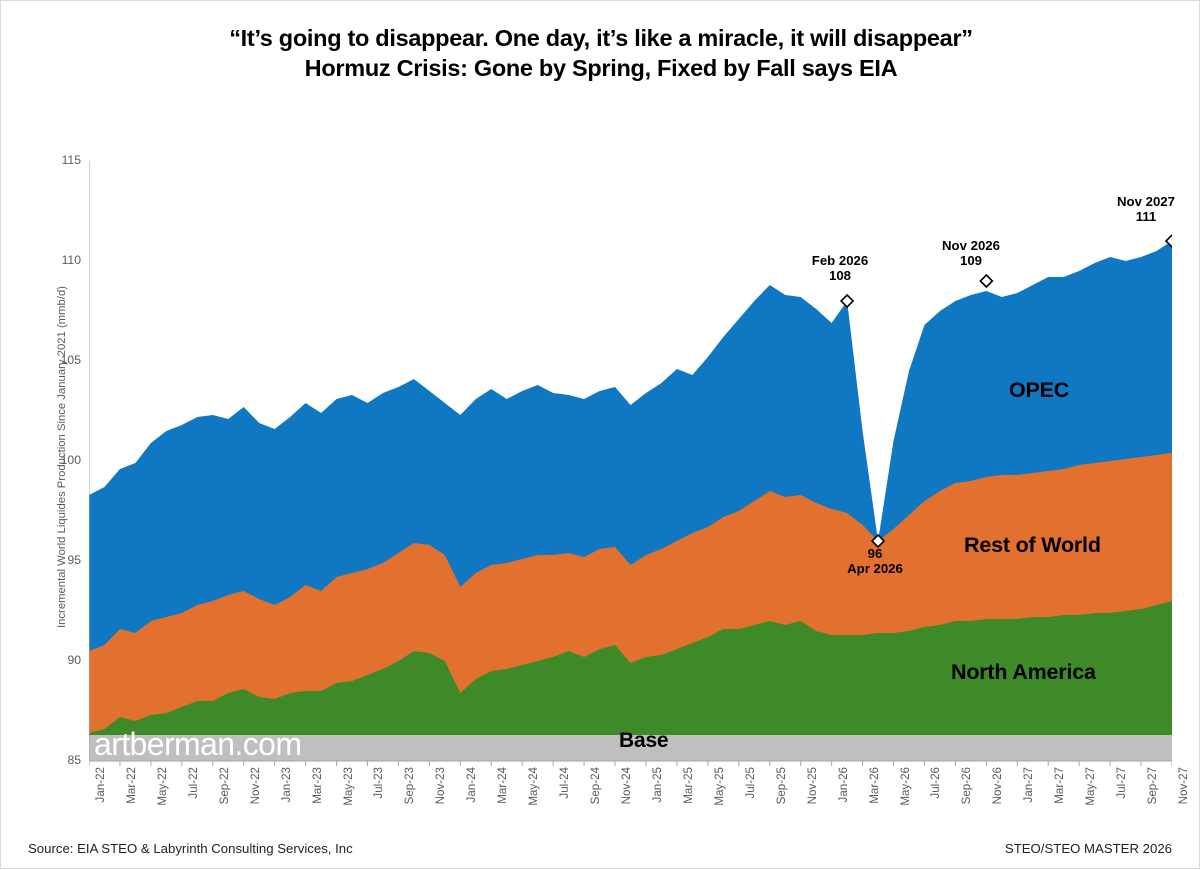 The height and width of the screenshot is (870, 1200). I want to click on y-tick-110: 110, so click(71, 260).